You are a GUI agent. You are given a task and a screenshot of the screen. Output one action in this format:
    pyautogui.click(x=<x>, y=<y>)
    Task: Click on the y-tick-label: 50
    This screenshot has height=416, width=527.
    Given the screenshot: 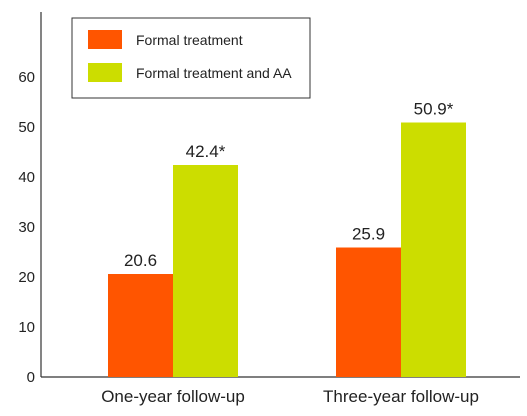 What is the action you would take?
    pyautogui.click(x=26, y=127)
    